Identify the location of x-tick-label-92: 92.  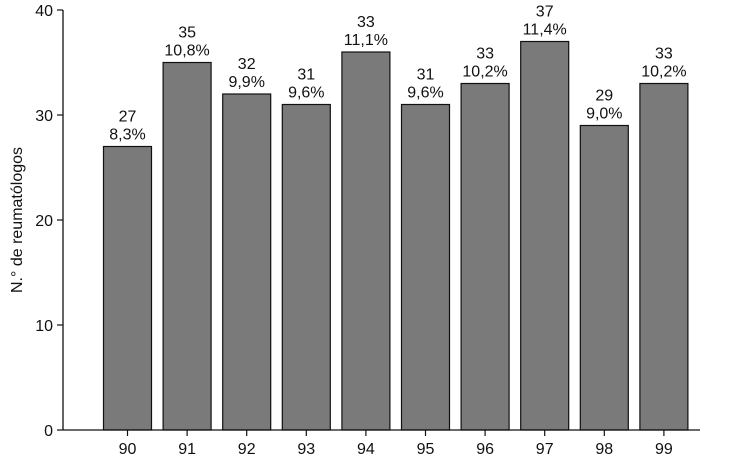
(247, 449).